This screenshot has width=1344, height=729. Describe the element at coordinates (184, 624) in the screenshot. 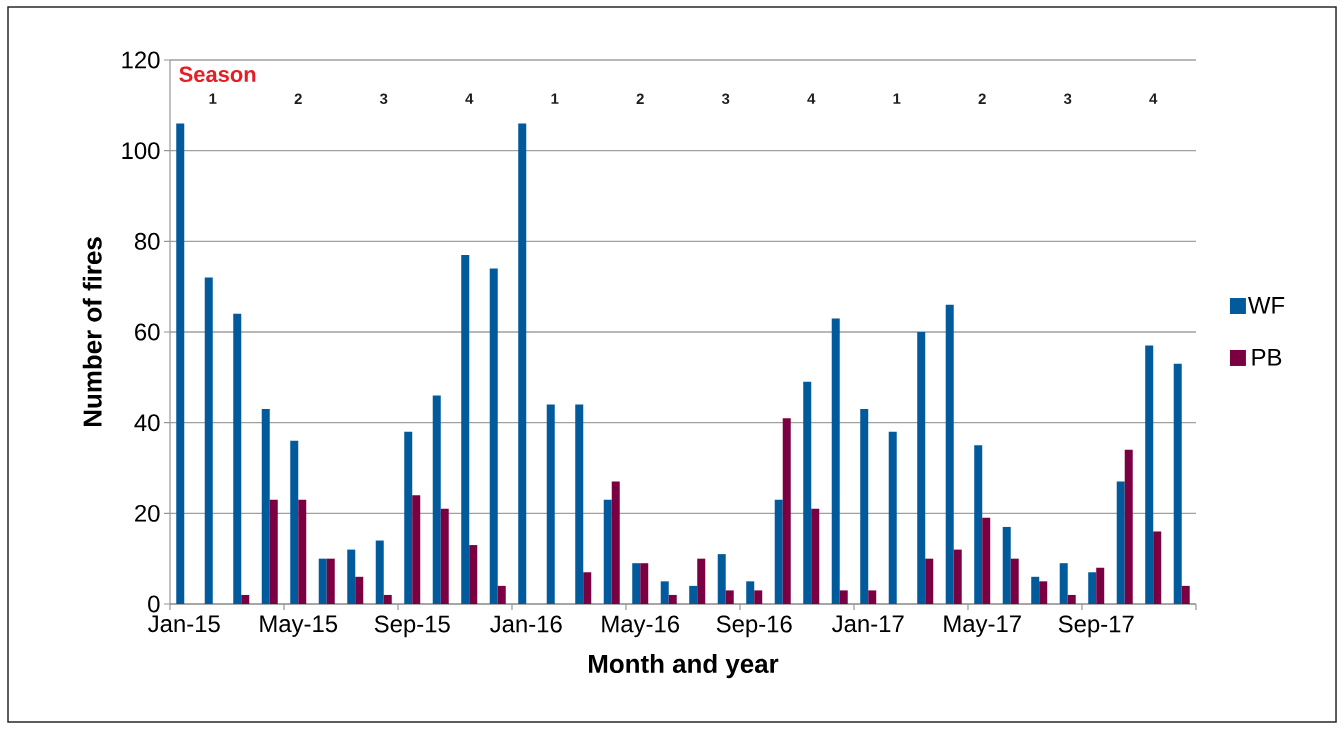

I see `x-tick-label: Jan-15` at that location.